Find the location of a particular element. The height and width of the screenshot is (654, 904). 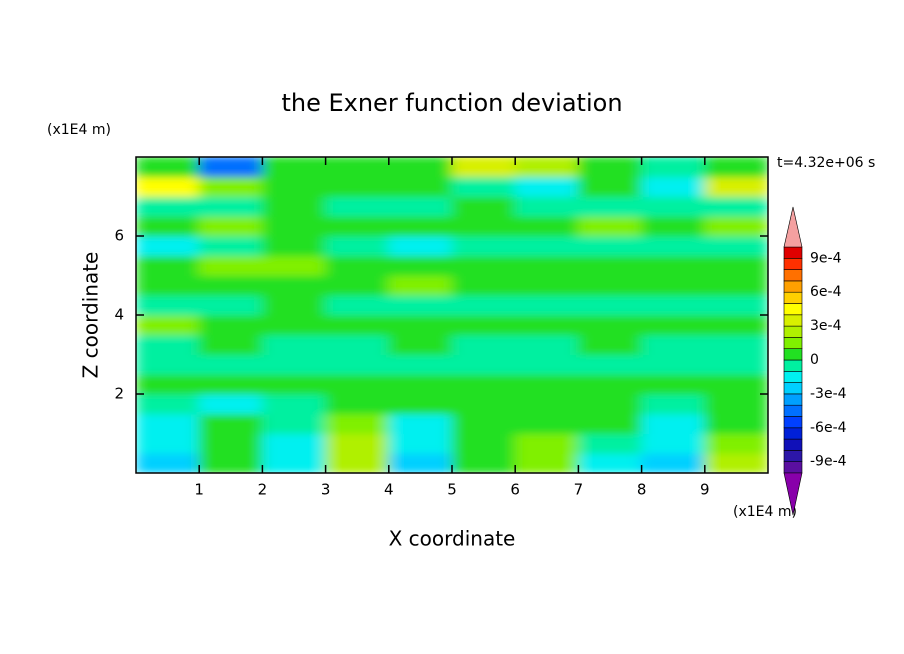

colorbar-tick-label: -6e-4 is located at coordinates (828, 428).